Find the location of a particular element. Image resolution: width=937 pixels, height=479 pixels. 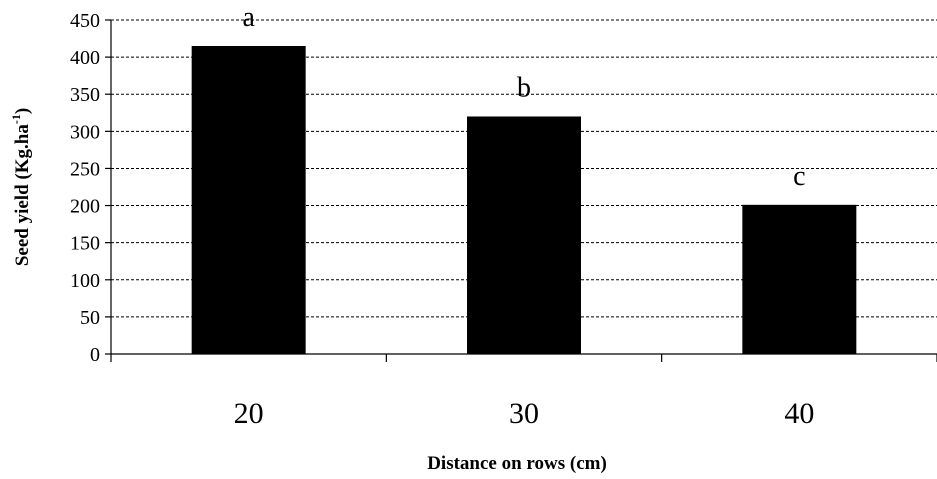

y-axis-title: Seed yield (Kg.ha-1) is located at coordinates (21, 187).